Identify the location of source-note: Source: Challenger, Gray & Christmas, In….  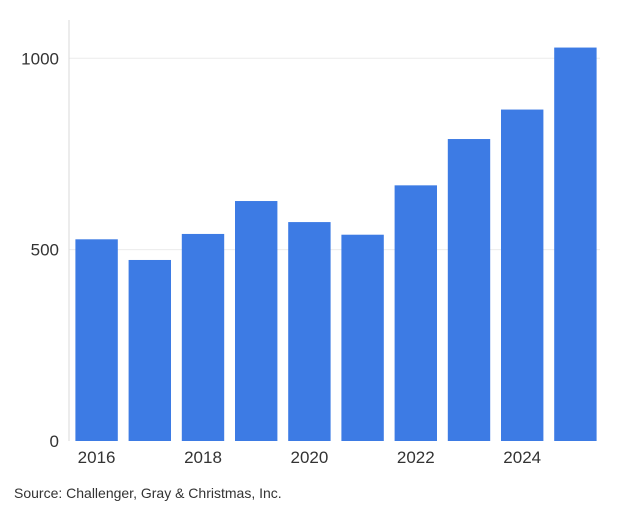
(148, 493).